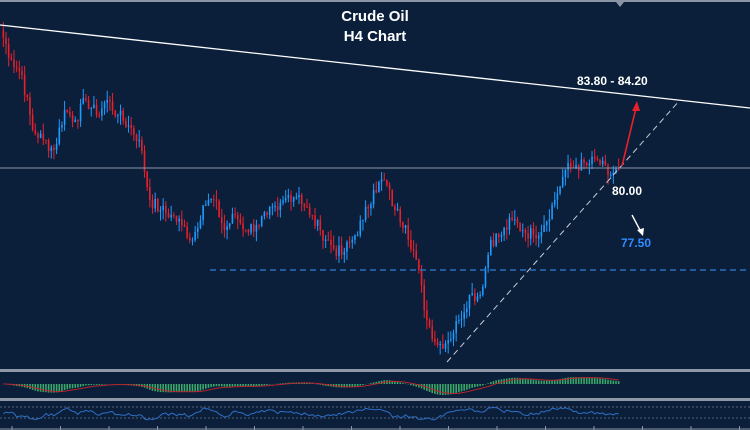 Image resolution: width=750 pixels, height=430 pixels. What do you see at coordinates (636, 243) in the screenshot?
I see `target-down-label: 77.50` at bounding box center [636, 243].